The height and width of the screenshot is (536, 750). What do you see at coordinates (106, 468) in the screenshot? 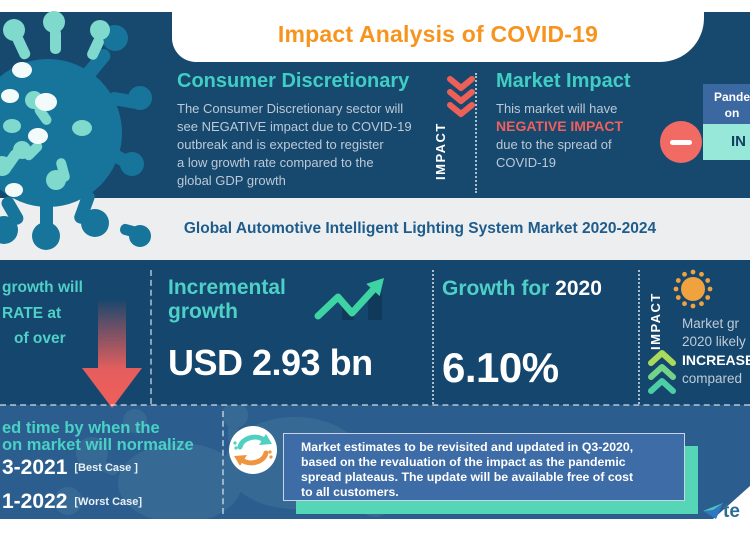
I see `best-case-label: [Best Case ]` at bounding box center [106, 468].